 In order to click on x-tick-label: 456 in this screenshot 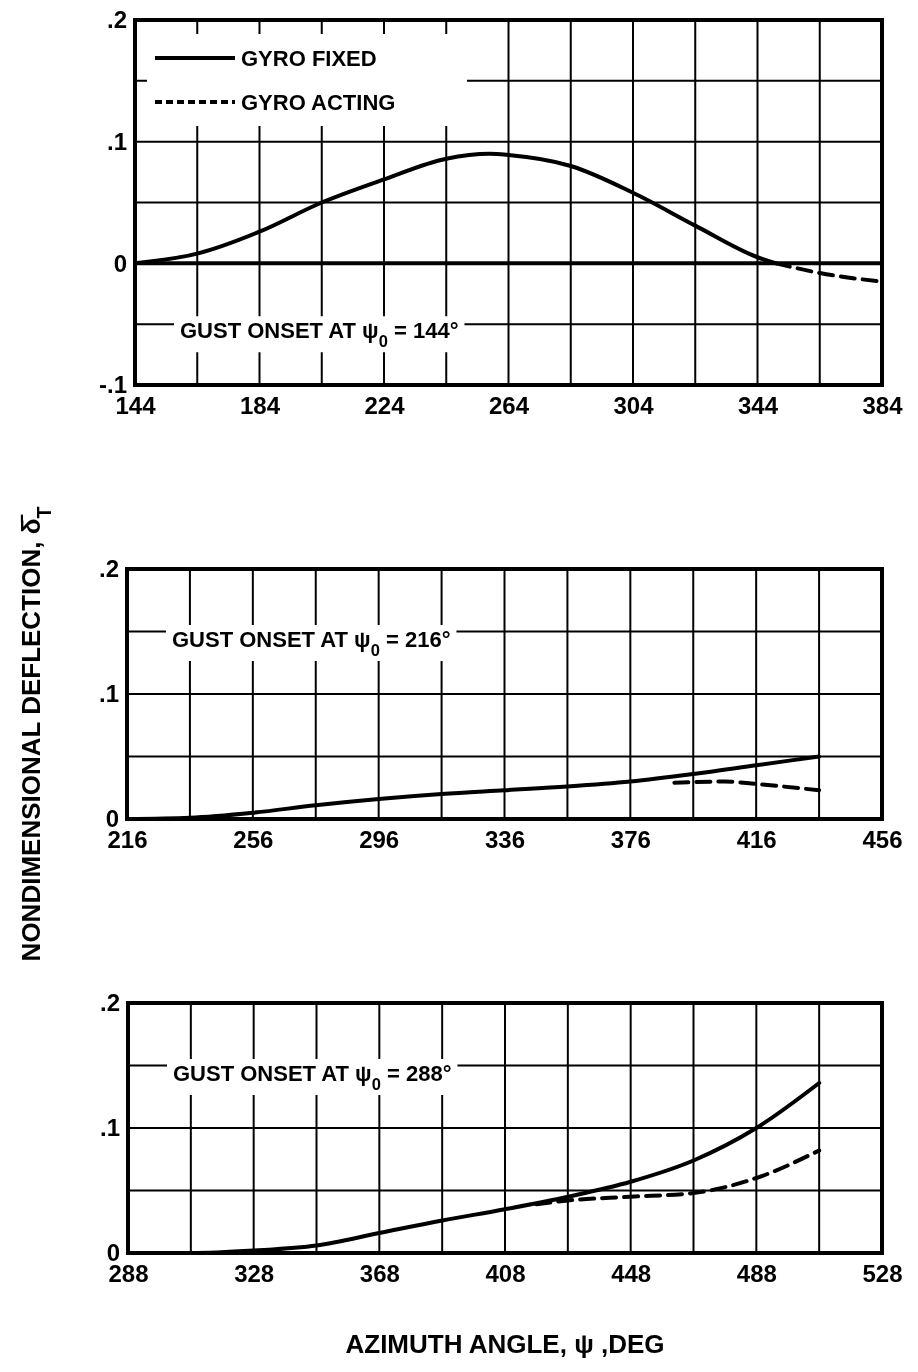, I will do `click(882, 840)`.